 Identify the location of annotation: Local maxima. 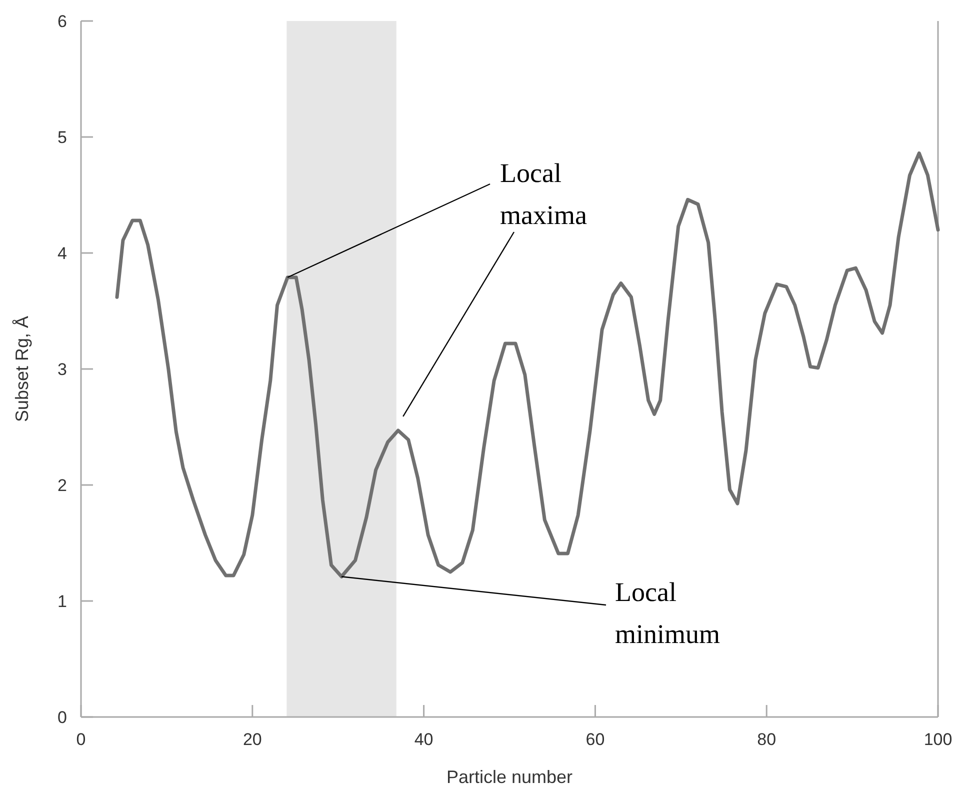
(543, 194).